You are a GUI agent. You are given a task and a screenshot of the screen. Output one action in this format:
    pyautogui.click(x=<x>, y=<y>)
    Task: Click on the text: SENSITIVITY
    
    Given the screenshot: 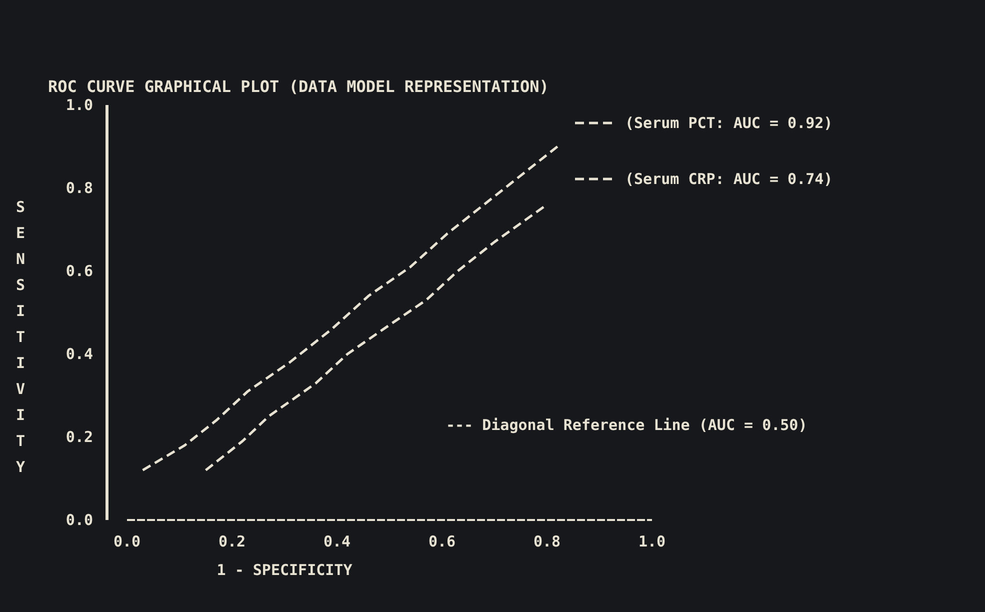 What is the action you would take?
    pyautogui.click(x=21, y=337)
    